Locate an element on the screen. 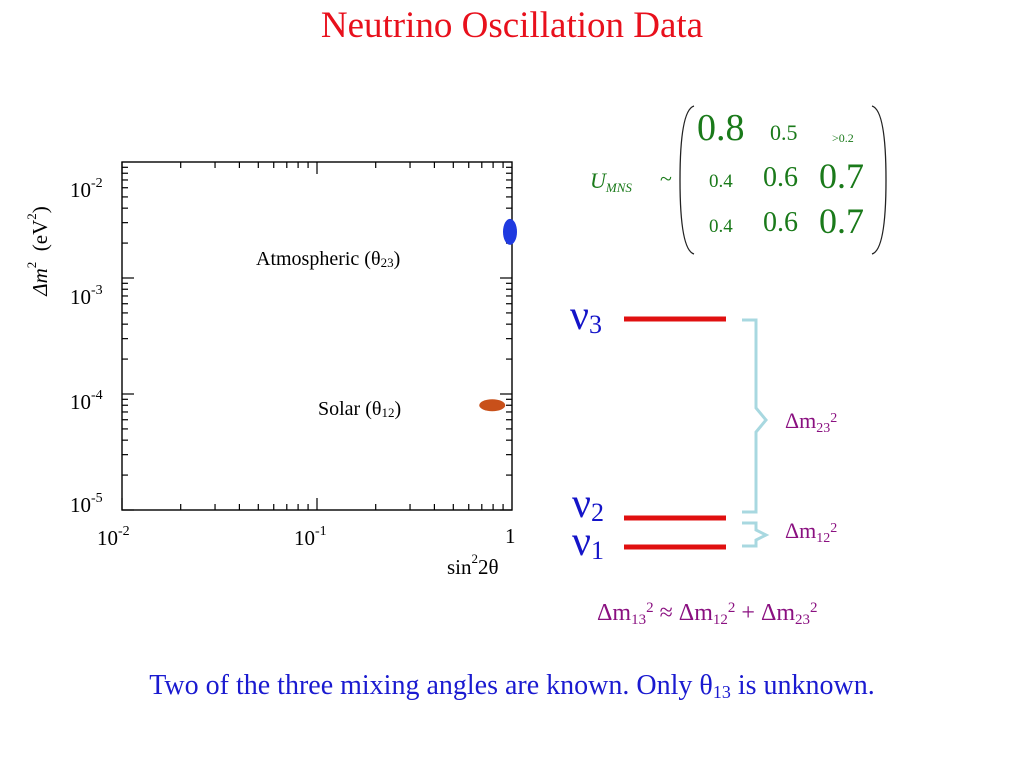  y-axis-title: Δm2 (eV2) is located at coordinates (38, 251).